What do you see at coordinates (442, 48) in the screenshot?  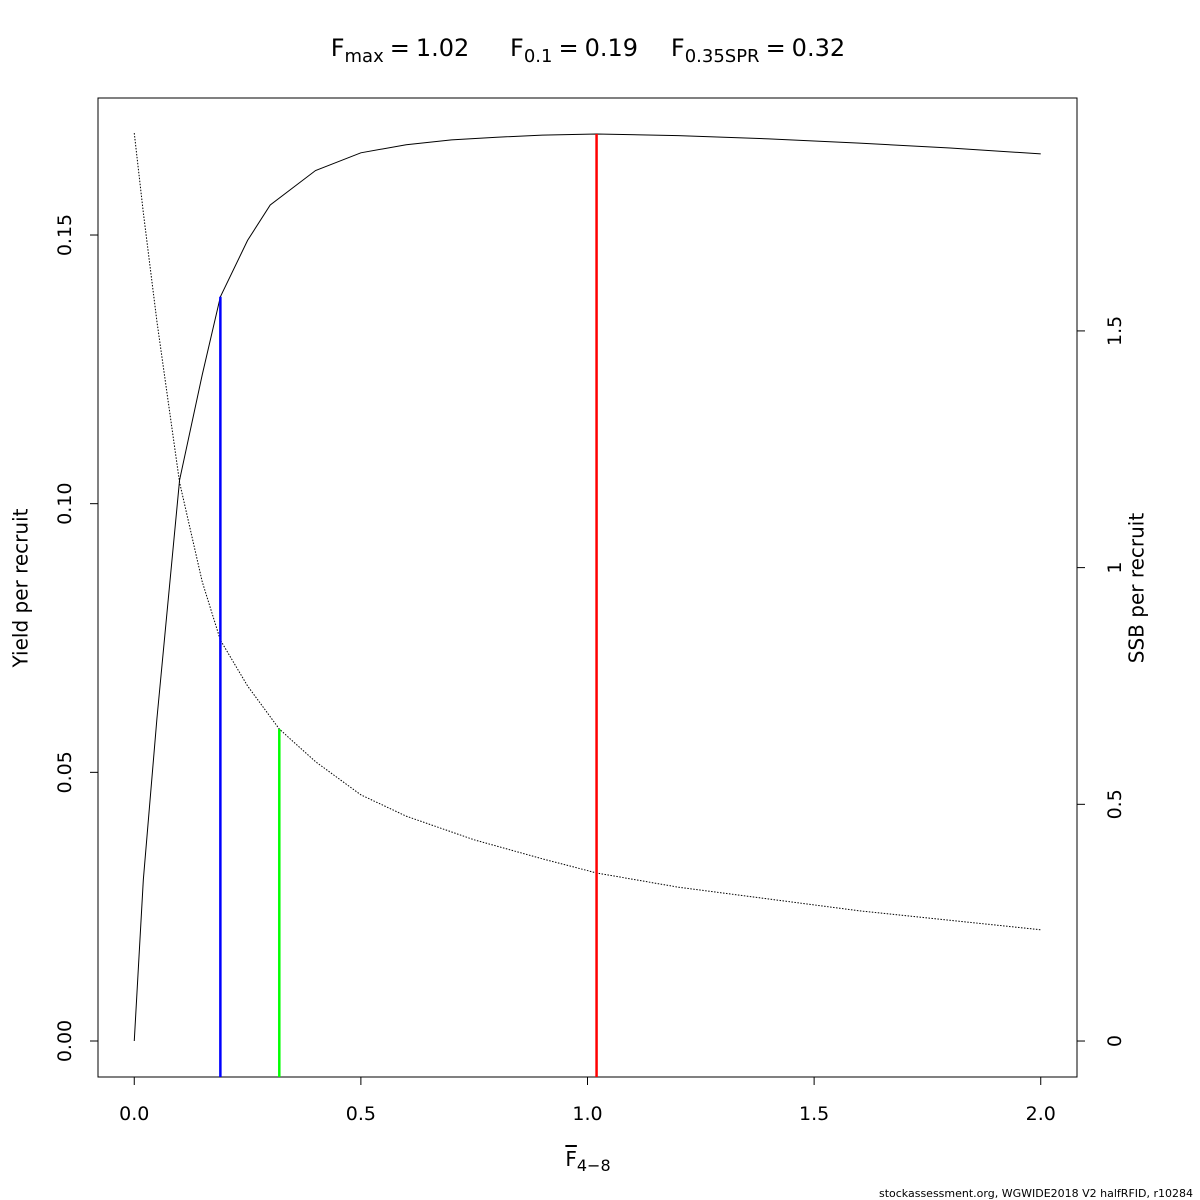 I see `title-value: 1.02` at bounding box center [442, 48].